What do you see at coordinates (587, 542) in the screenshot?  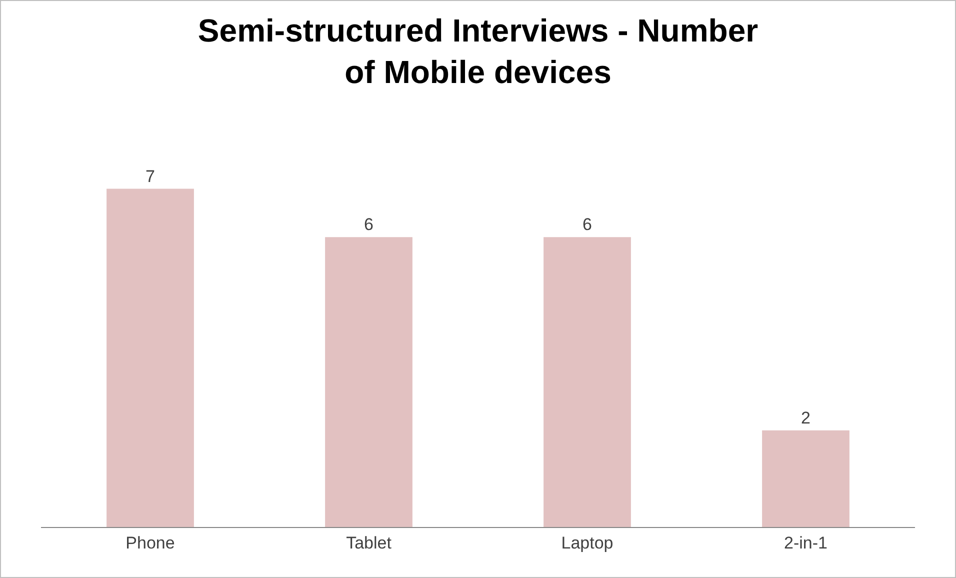 I see `x-tick-label: Laptop` at bounding box center [587, 542].